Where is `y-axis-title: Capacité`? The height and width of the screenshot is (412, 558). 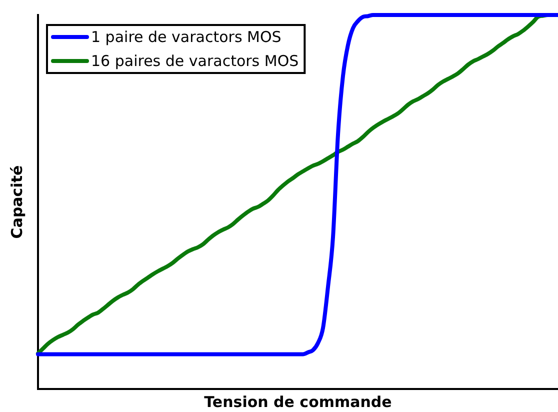 y-axis-title: Capacité is located at coordinates (17, 202).